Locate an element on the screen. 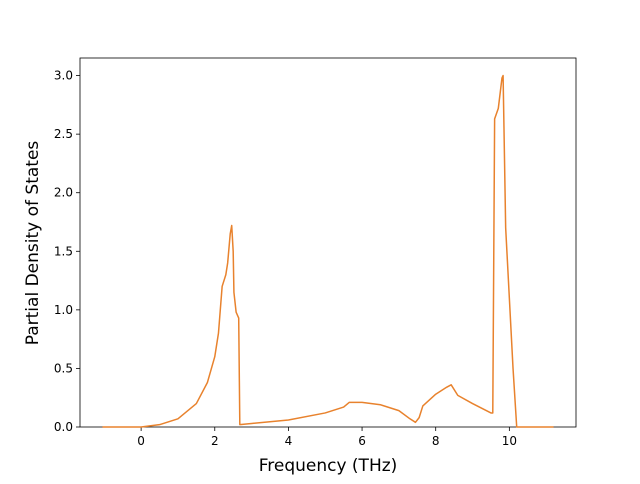  y-tick-label: 1.5 is located at coordinates (63, 251).